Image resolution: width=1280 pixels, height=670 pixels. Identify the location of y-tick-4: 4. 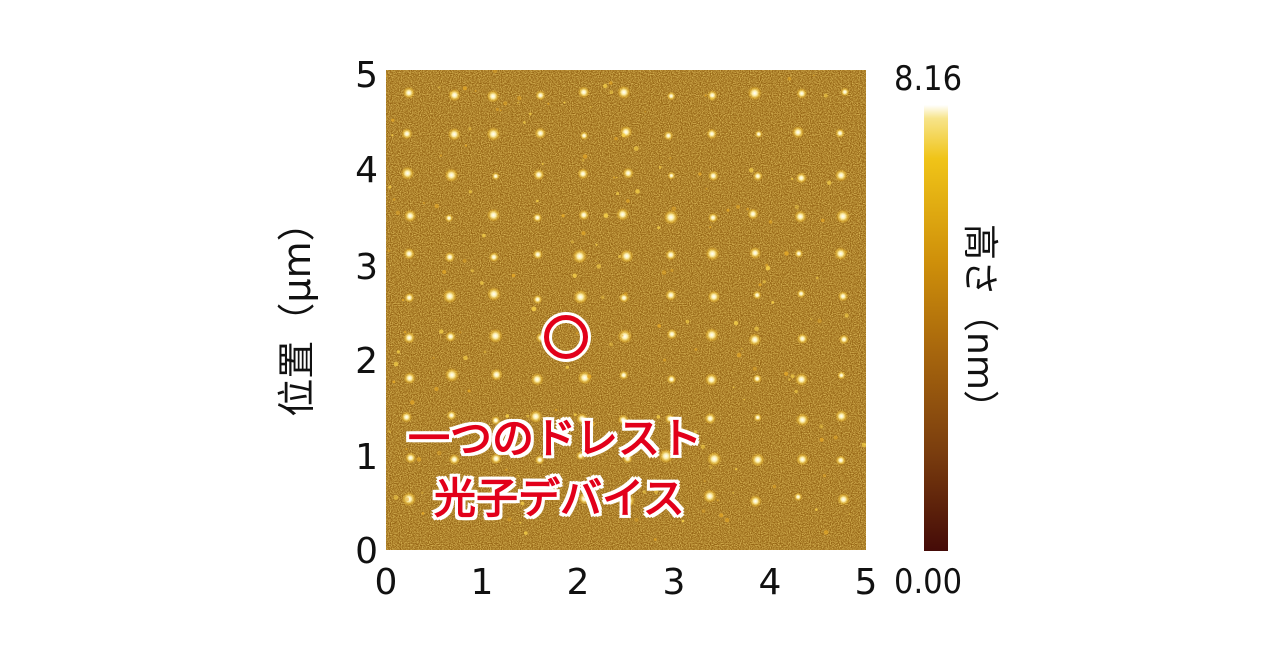
(366, 170).